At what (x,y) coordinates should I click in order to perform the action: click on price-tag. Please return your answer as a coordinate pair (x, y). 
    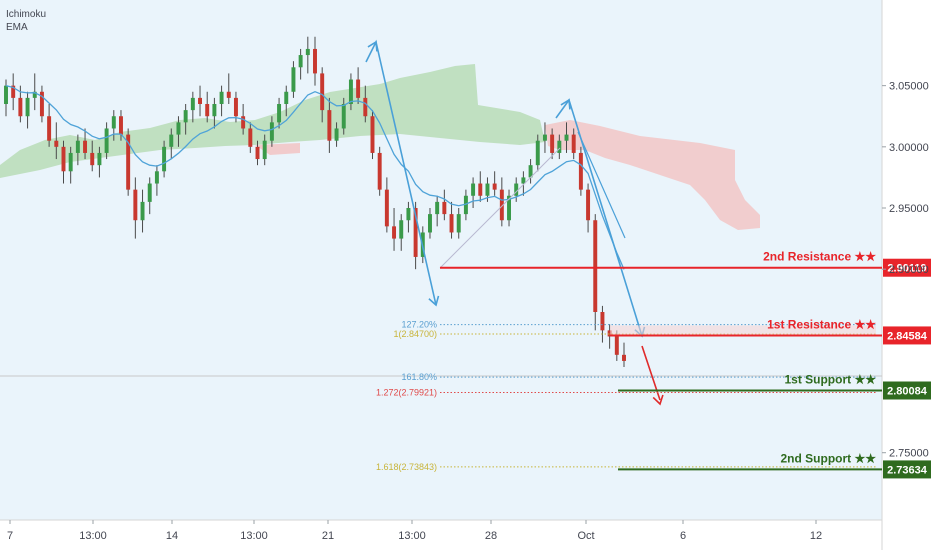
    Looking at the image, I should click on (907, 267).